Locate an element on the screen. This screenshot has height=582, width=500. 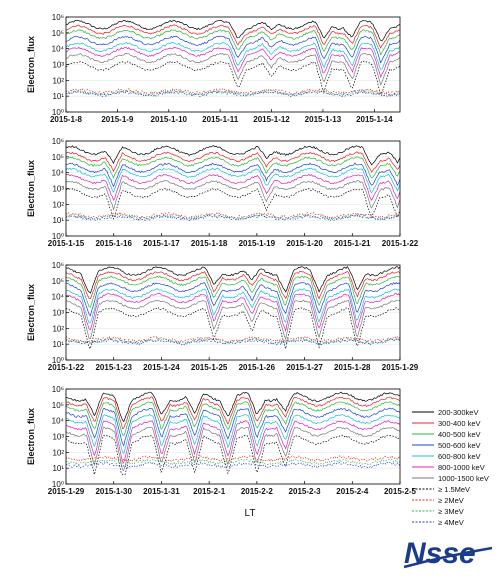
x-tick-label: 2015-1-29 is located at coordinates (400, 367).